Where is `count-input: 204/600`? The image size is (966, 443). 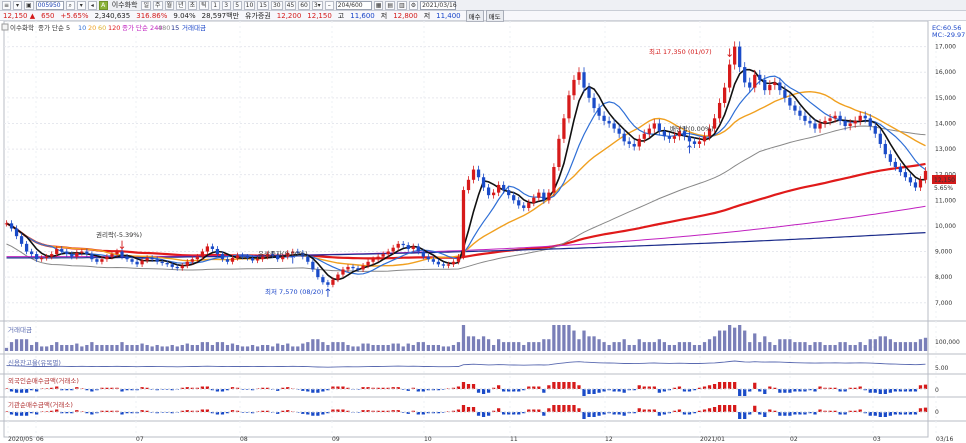
count-input: 204/600 is located at coordinates (353, 5).